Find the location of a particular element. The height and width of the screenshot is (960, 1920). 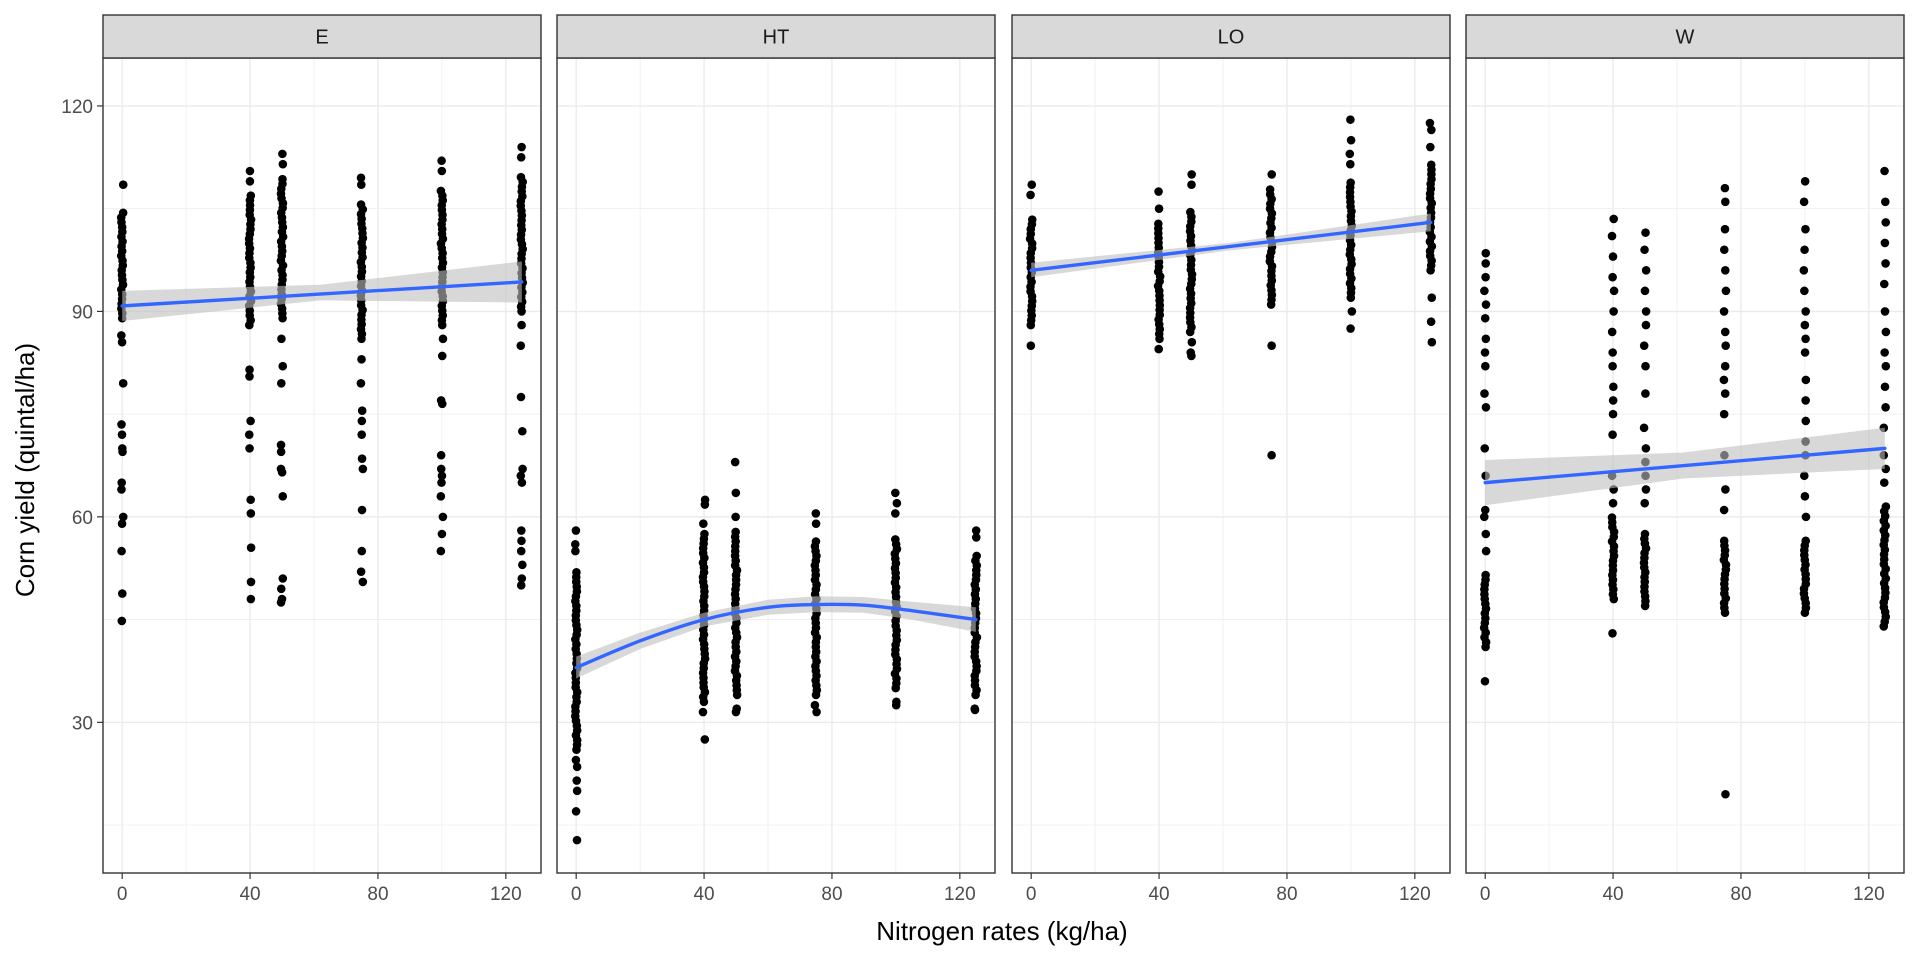

points is located at coordinates (1685, 482).